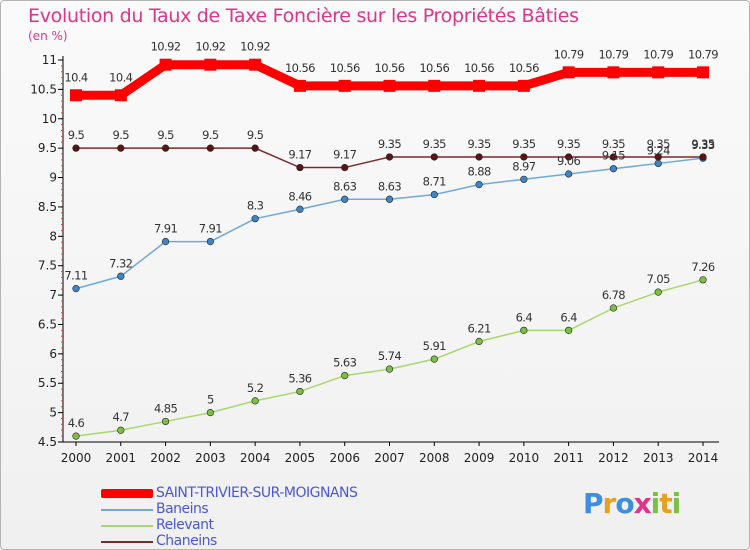  Describe the element at coordinates (182, 509) in the screenshot. I see `legend-label-baneins: Baneins` at that location.